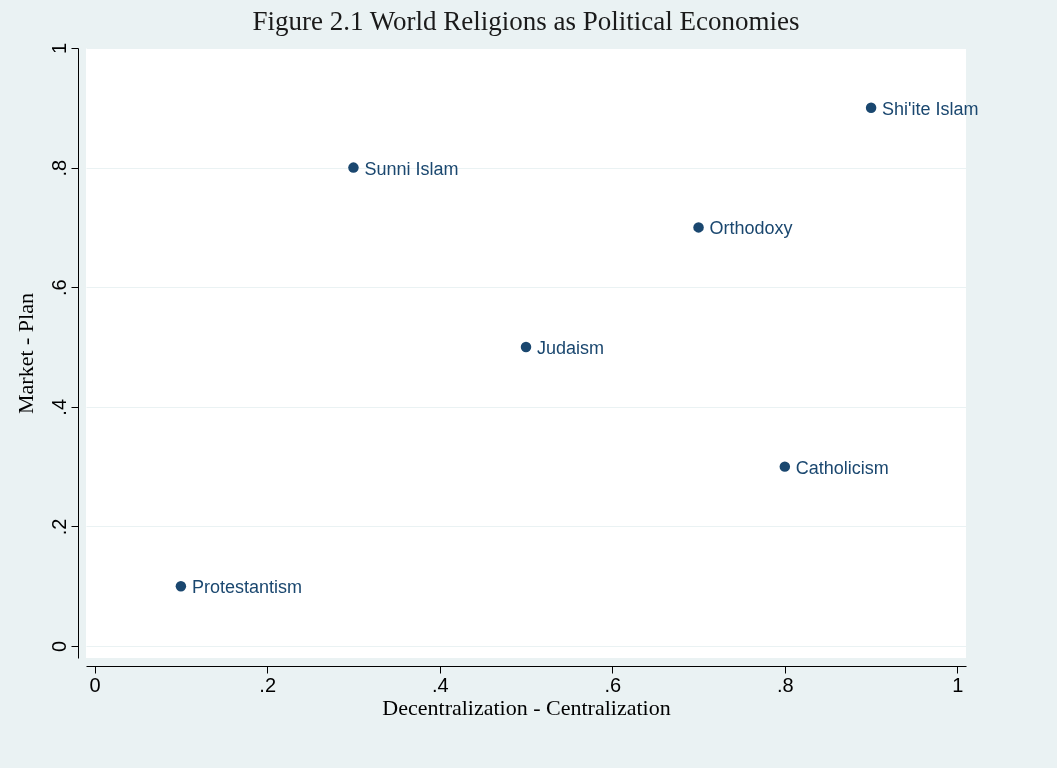 Image resolution: width=1057 pixels, height=768 pixels. Describe the element at coordinates (751, 228) in the screenshot. I see `annotation: Orthodoxy` at that location.